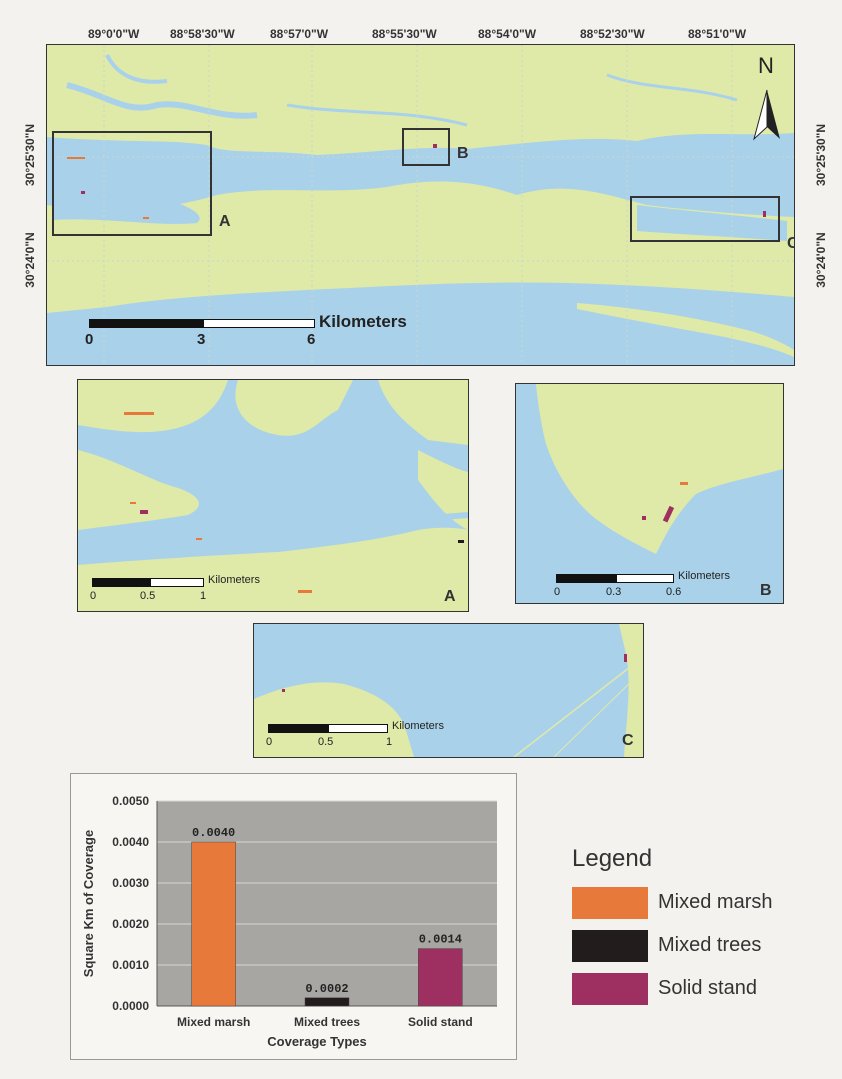 This screenshot has width=842, height=1079. I want to click on lon-label: 88°55'30"W, so click(404, 34).